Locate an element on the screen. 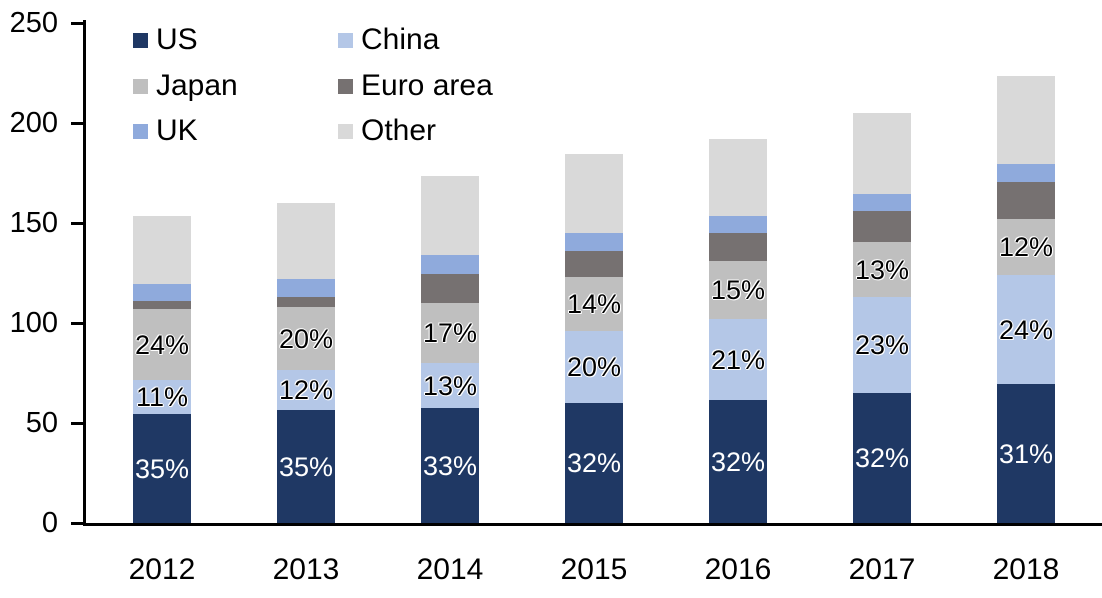 The width and height of the screenshot is (1102, 598). bar-2013-segment-china is located at coordinates (306, 390).